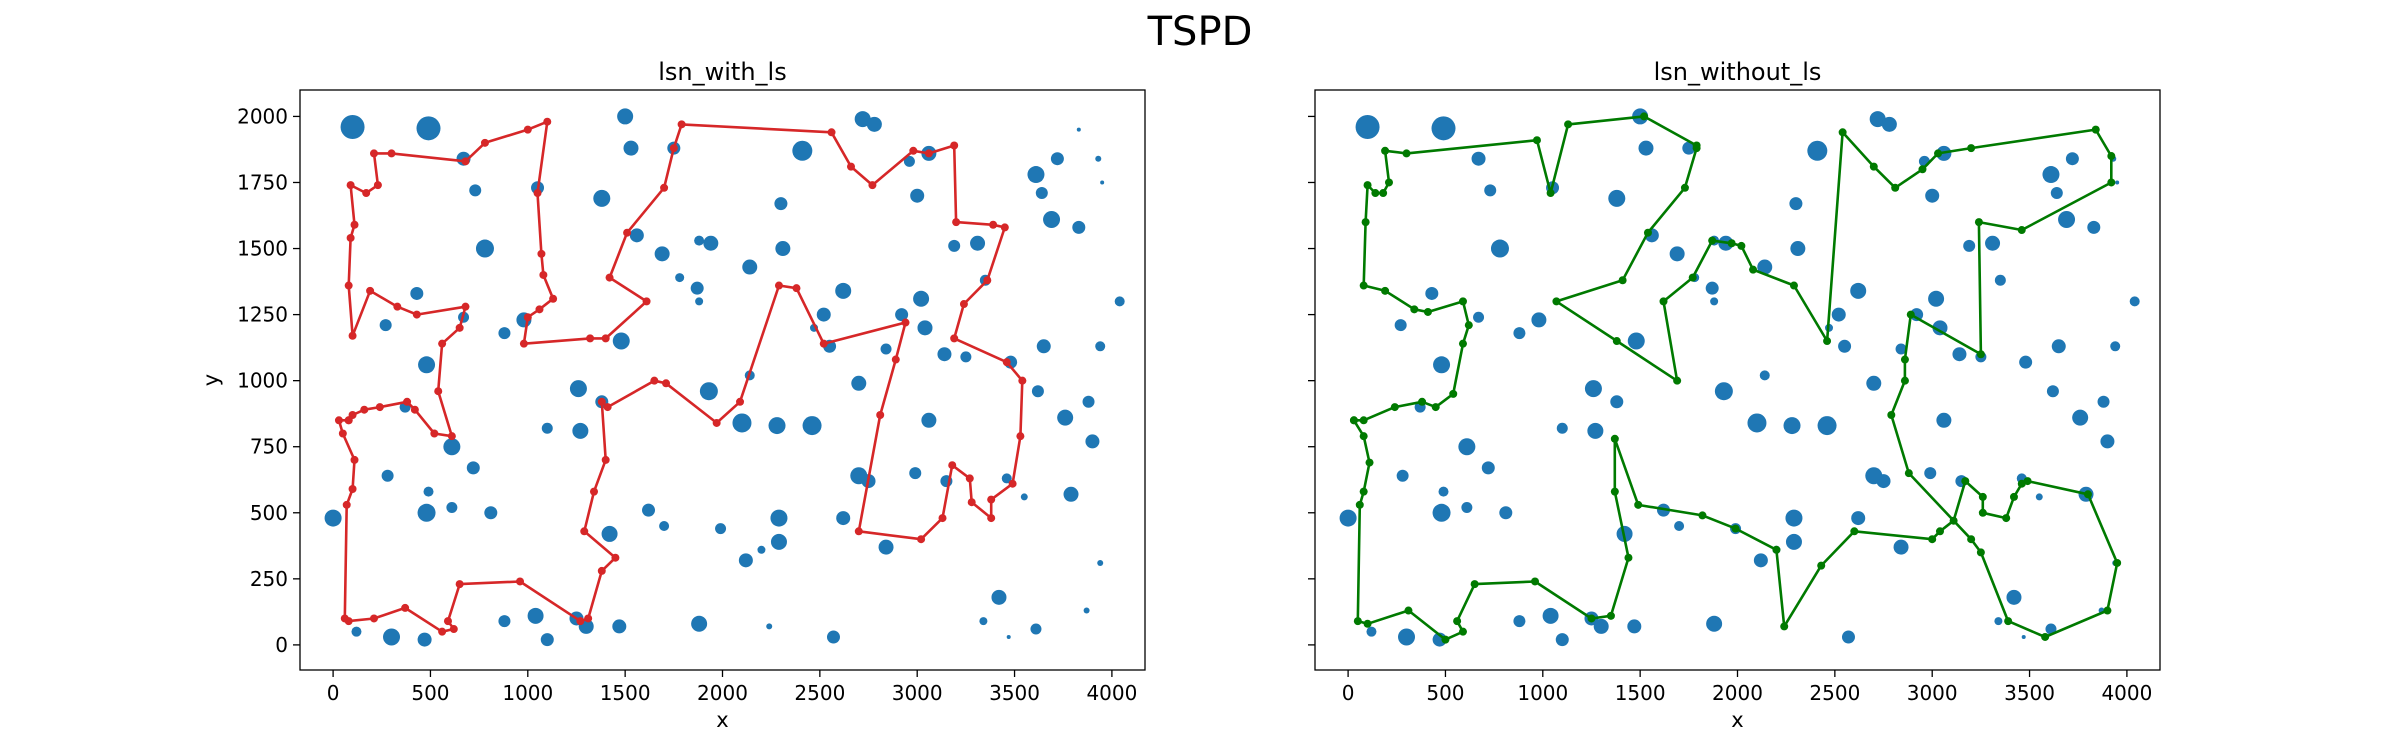 This screenshot has height=750, width=2400. I want to click on y-tick-label: 750, so click(269, 447).